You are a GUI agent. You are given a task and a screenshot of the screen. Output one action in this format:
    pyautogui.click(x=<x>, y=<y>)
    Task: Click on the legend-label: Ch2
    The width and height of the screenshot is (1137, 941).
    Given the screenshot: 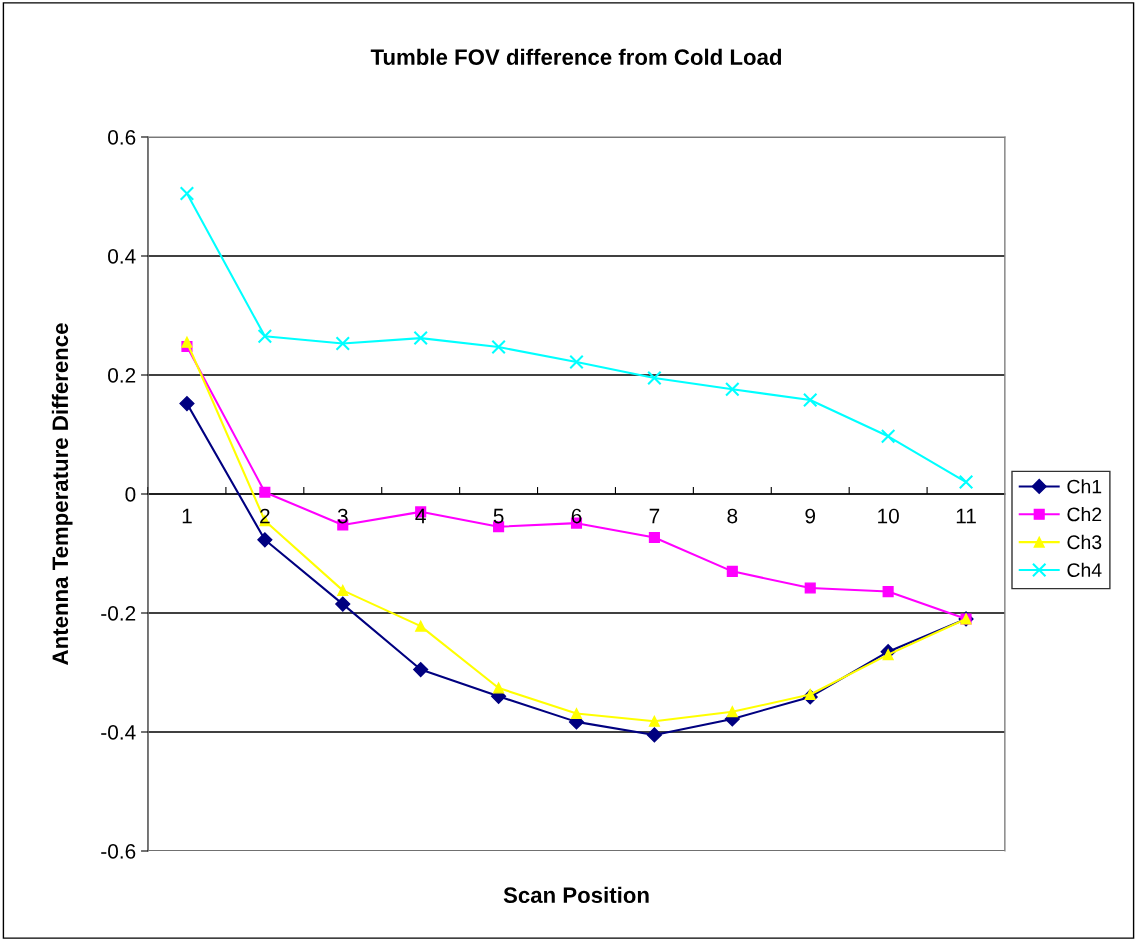 What is the action you would take?
    pyautogui.click(x=1084, y=514)
    